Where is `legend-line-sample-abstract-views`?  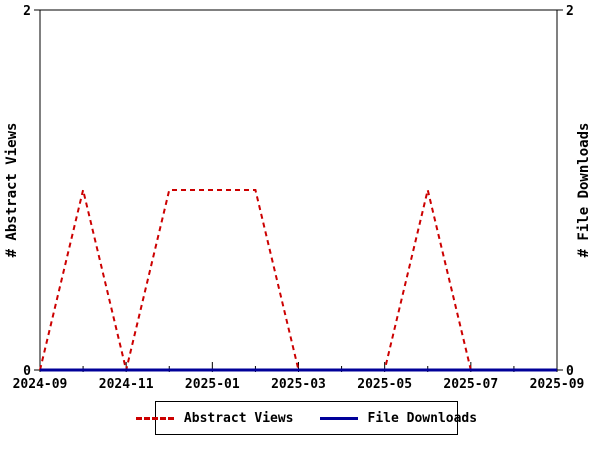 legend-line-sample-abstract-views is located at coordinates (154, 418).